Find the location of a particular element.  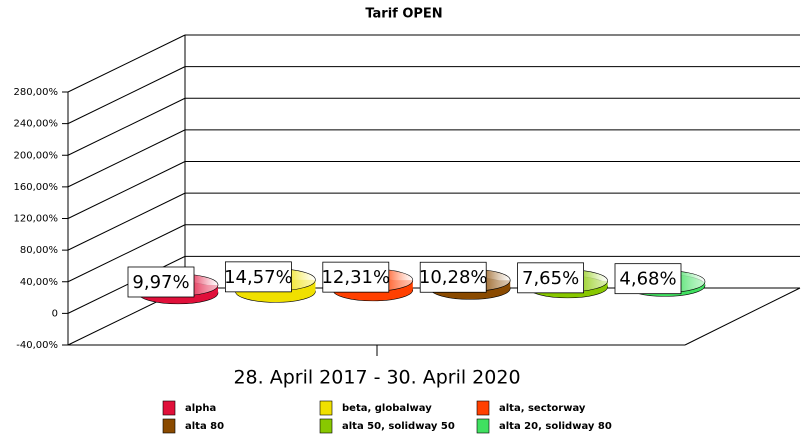

y-tick-label: -40,00% is located at coordinates (37, 345).